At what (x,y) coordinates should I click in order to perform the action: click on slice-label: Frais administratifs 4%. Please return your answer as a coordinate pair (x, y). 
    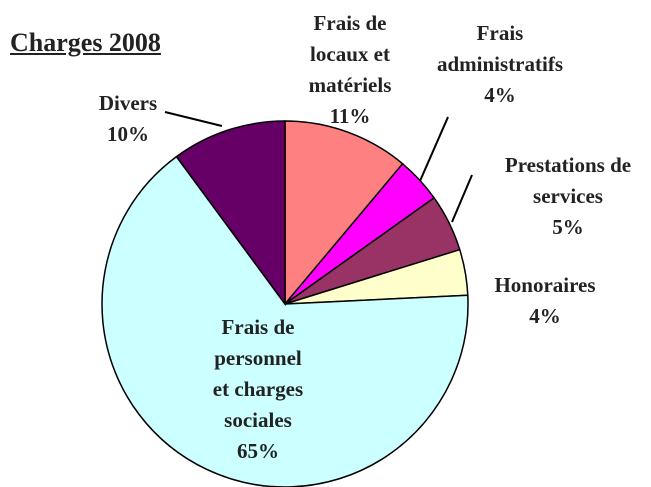
    Looking at the image, I should click on (500, 64).